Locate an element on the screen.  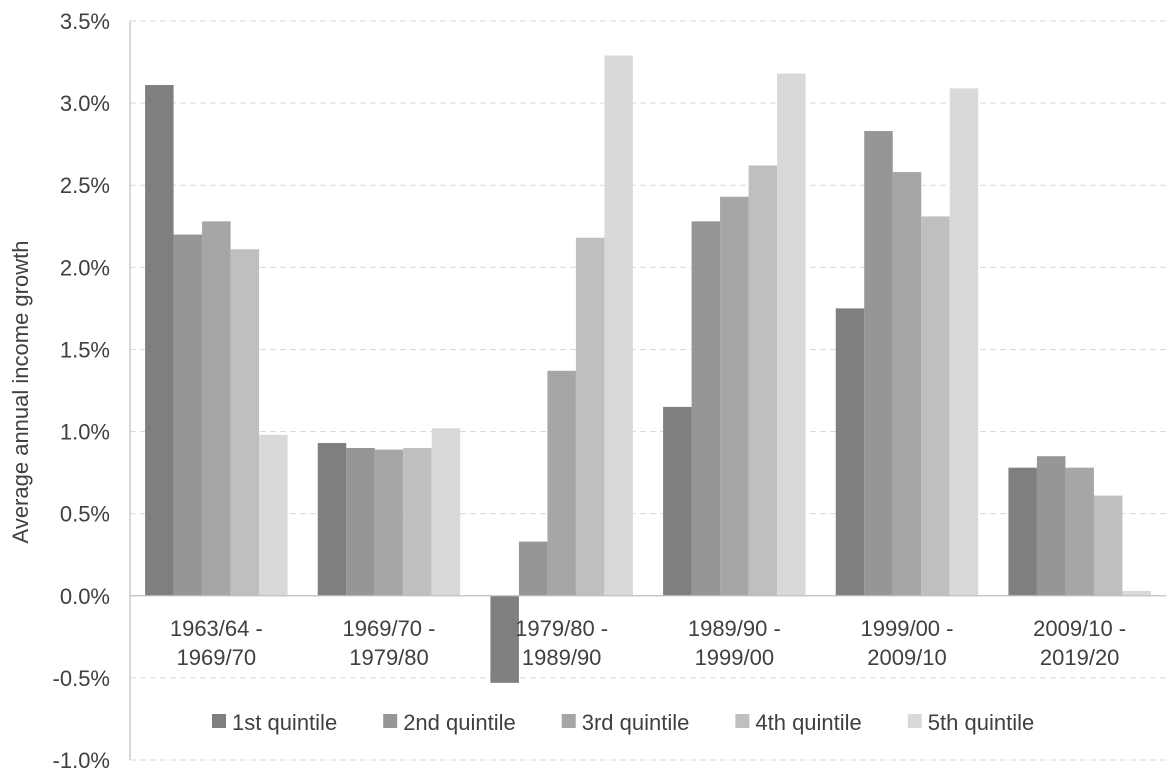
legend-label: 2nd quintile is located at coordinates (459, 722).